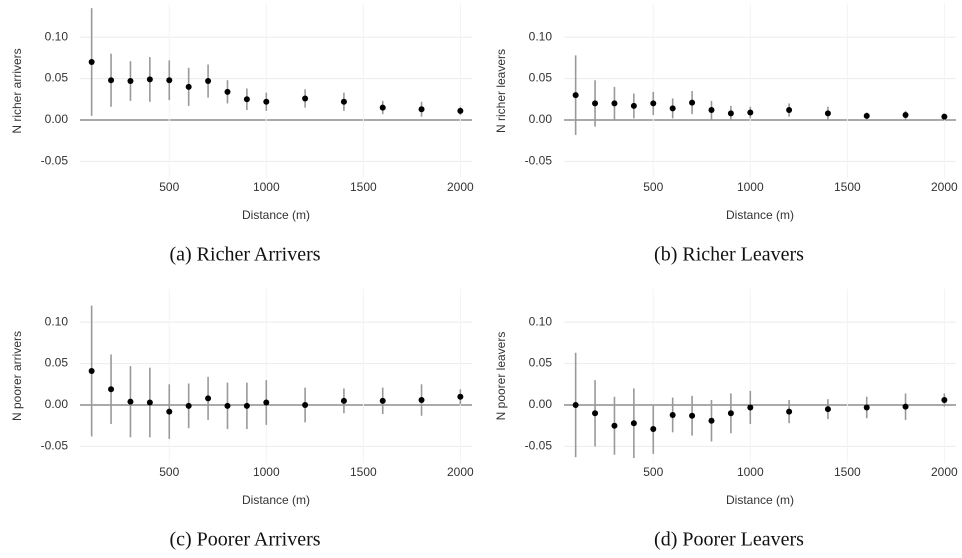 The width and height of the screenshot is (962, 558). What do you see at coordinates (729, 255) in the screenshot?
I see `caption: (b) Richer Leavers` at bounding box center [729, 255].